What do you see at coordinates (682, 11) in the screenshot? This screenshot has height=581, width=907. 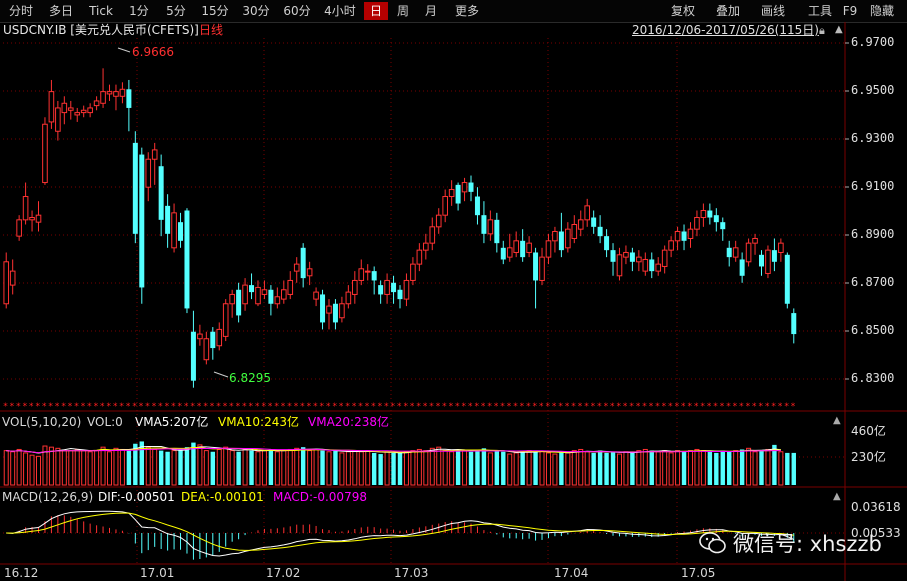 I see `toolbar-right-item-0: 复权` at bounding box center [682, 11].